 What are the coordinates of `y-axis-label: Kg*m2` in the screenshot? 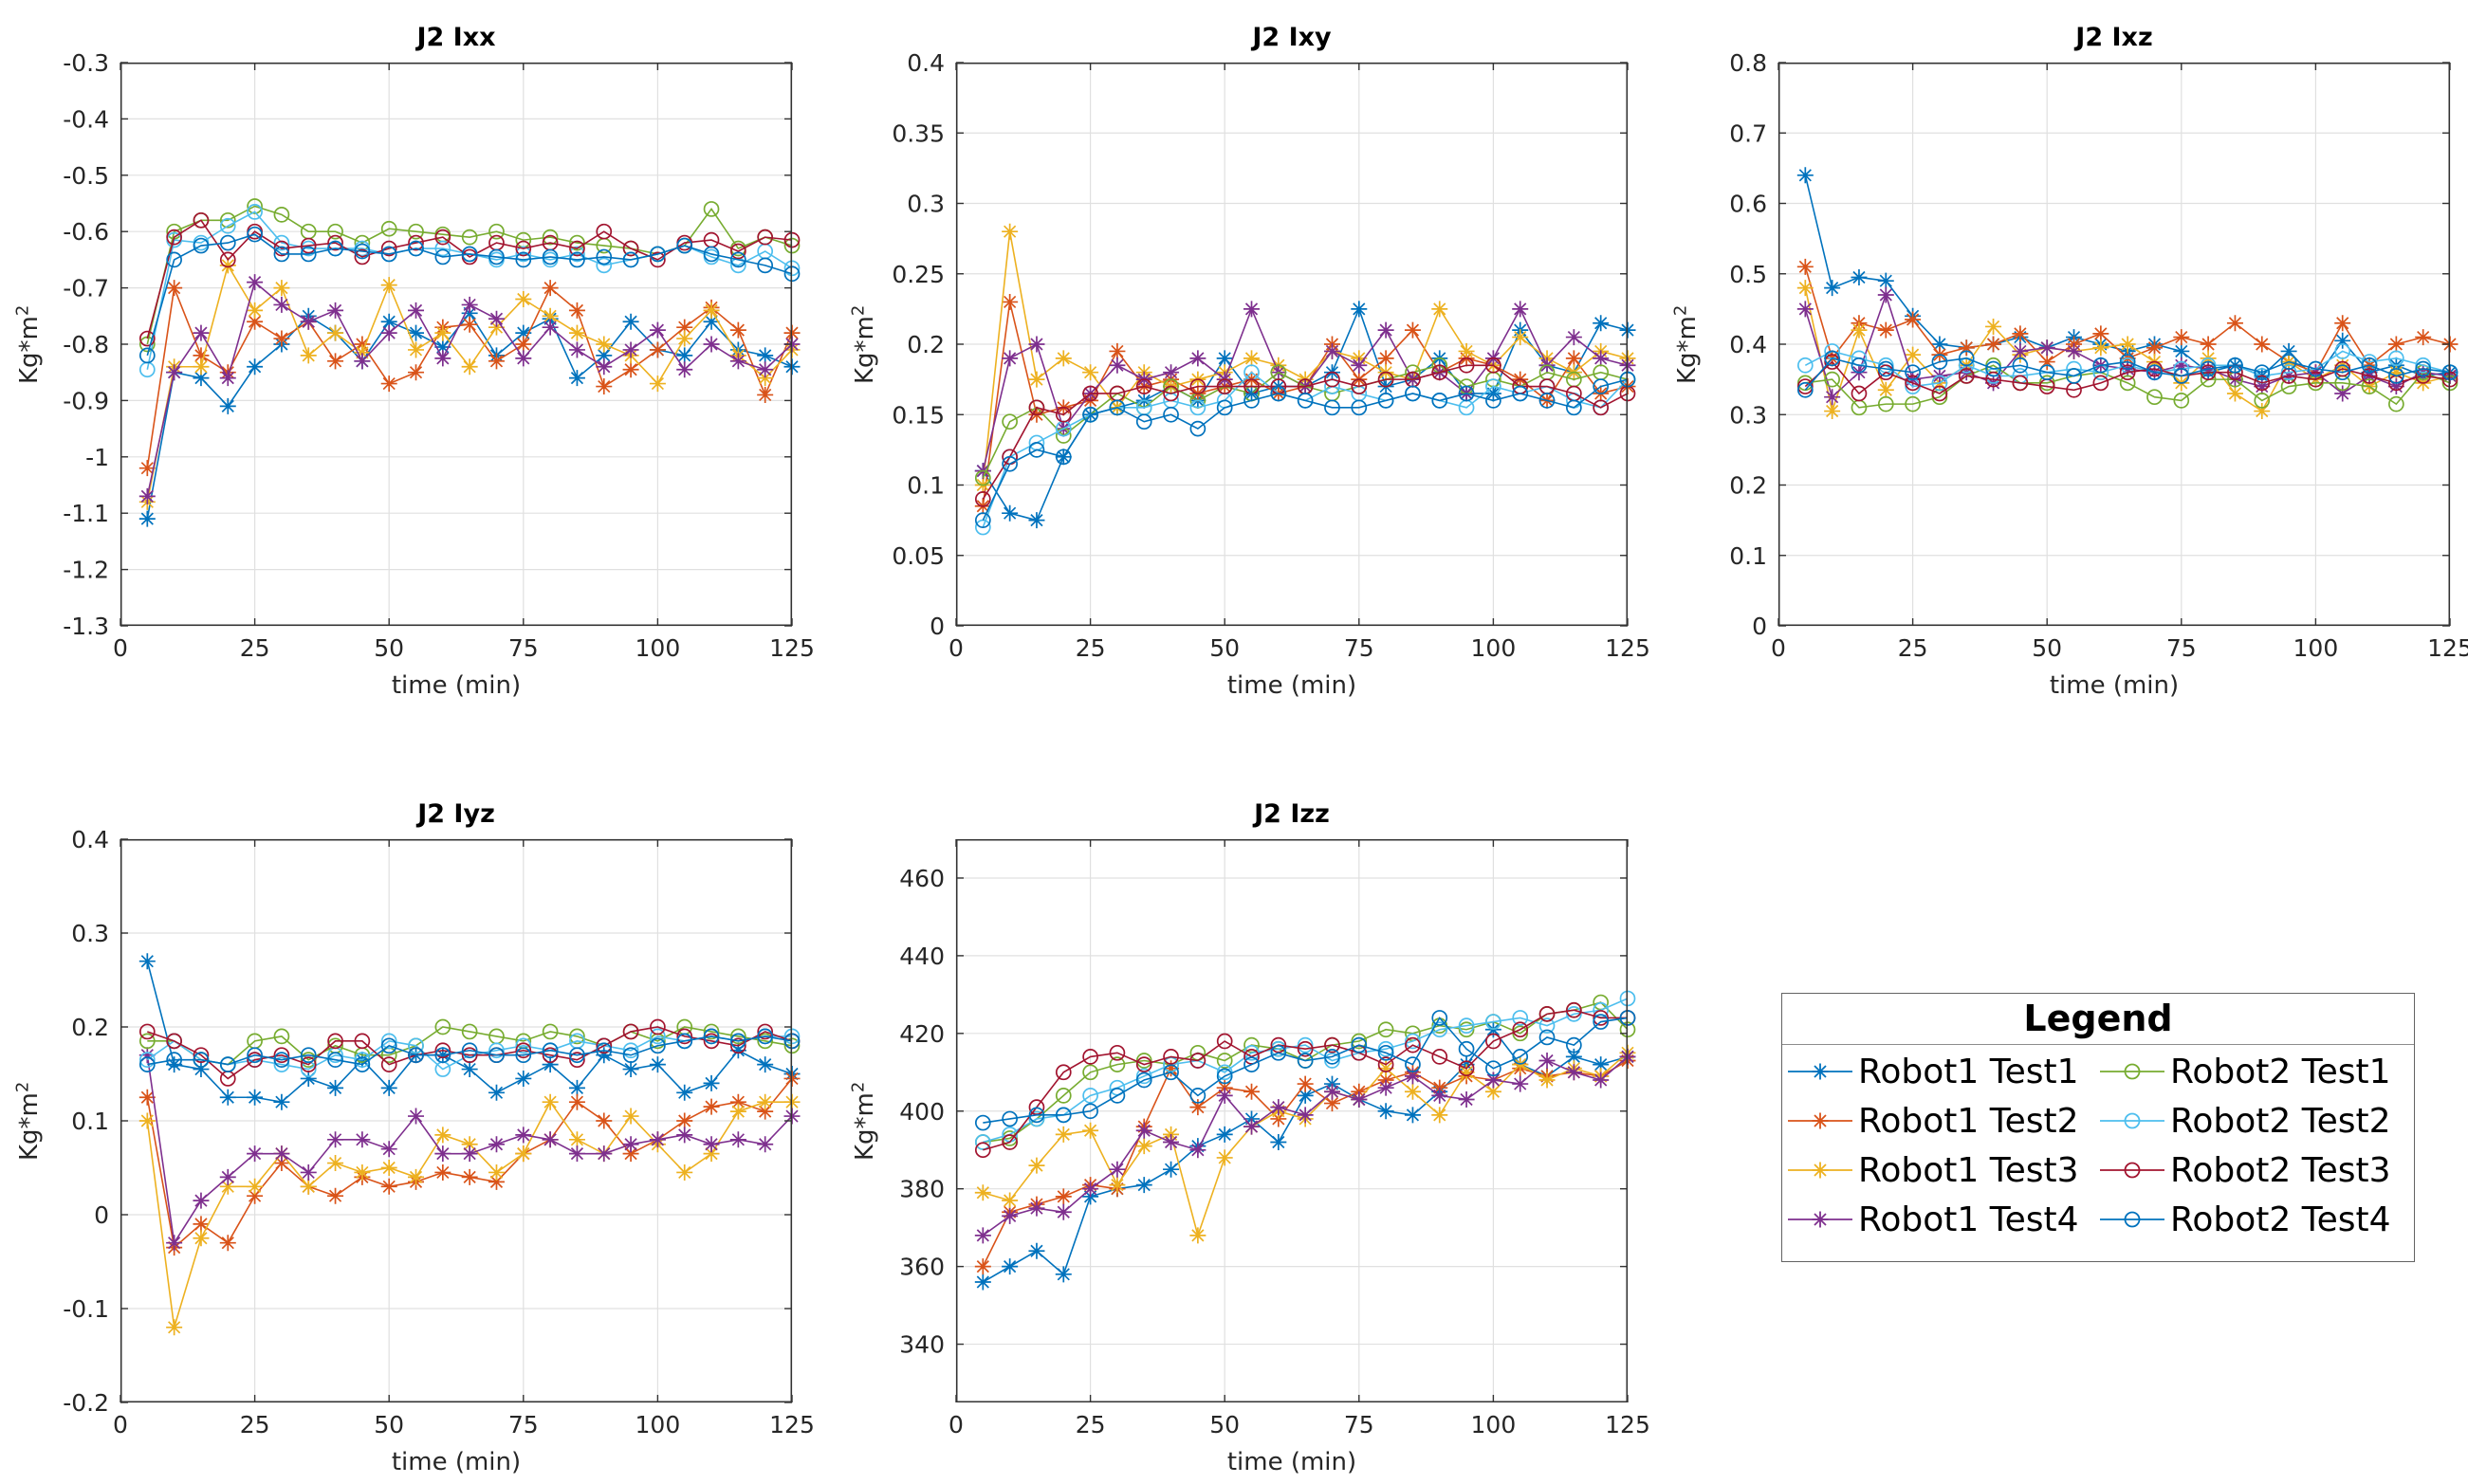 It's located at (864, 1121).